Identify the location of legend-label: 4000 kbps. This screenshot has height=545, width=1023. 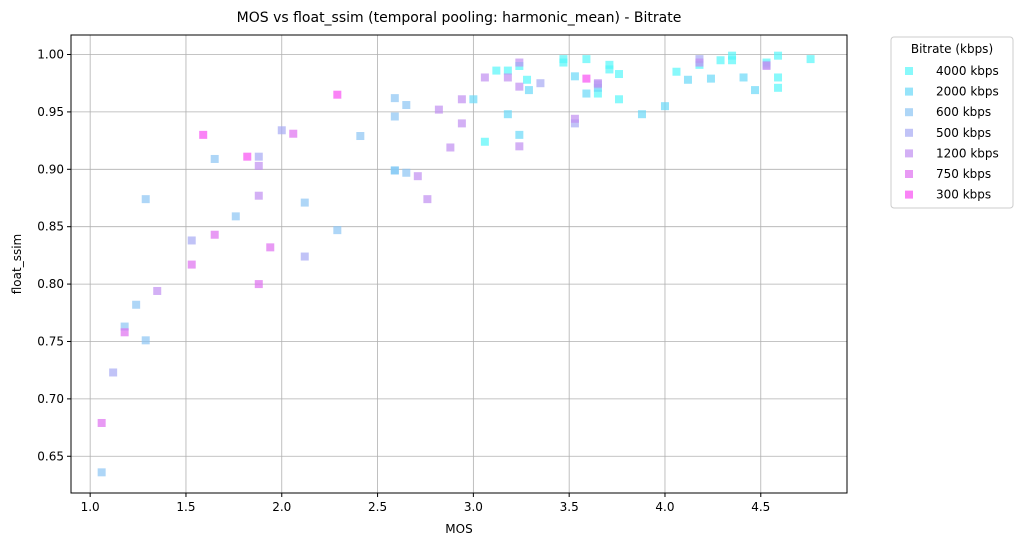
(967, 71).